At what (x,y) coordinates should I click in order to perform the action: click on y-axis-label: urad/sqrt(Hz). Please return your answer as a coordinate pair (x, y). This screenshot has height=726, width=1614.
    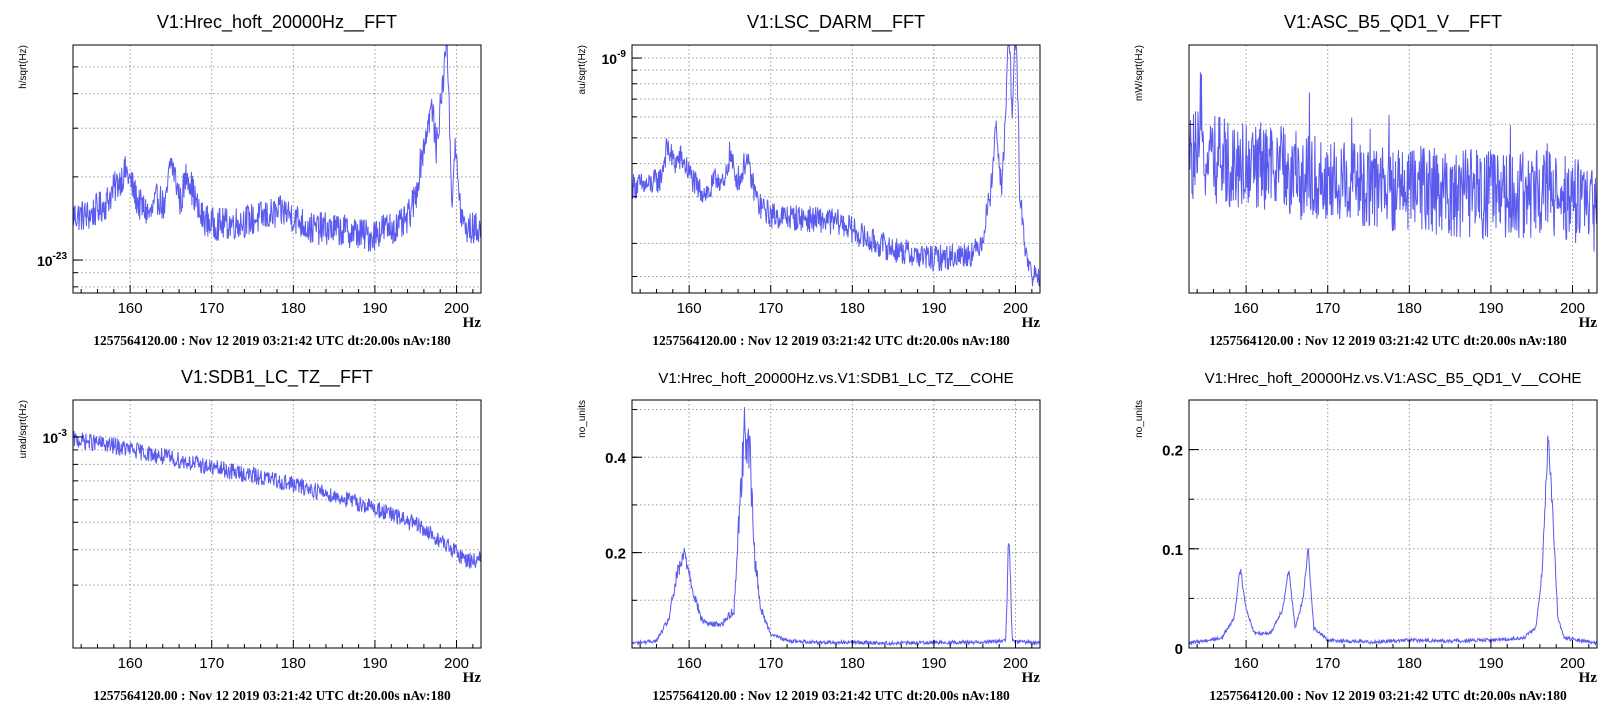
    Looking at the image, I should click on (23, 429).